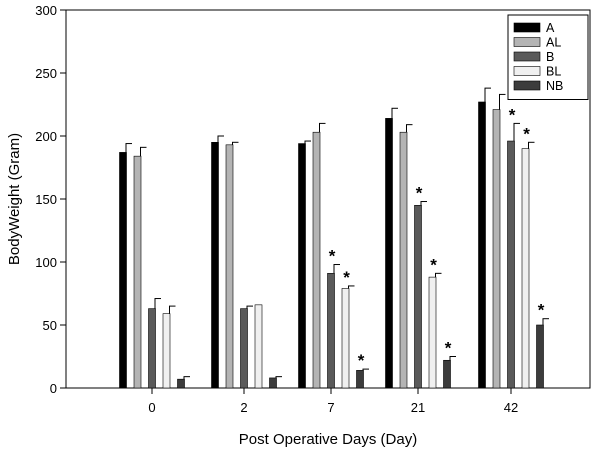 The height and width of the screenshot is (451, 600). I want to click on legend-label: NB, so click(554, 86).